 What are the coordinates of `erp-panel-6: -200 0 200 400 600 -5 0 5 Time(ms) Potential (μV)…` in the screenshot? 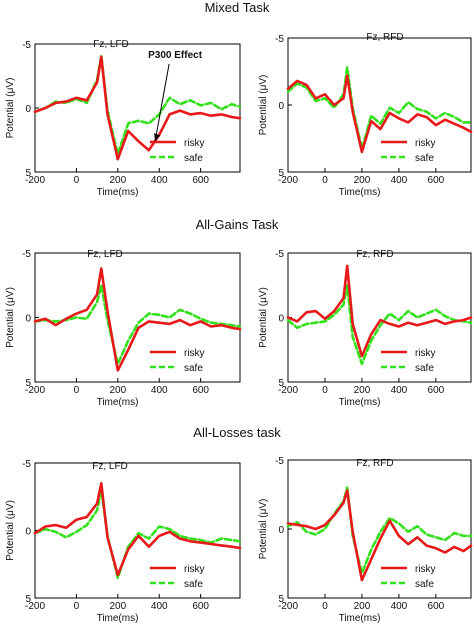 It's located at (365, 540).